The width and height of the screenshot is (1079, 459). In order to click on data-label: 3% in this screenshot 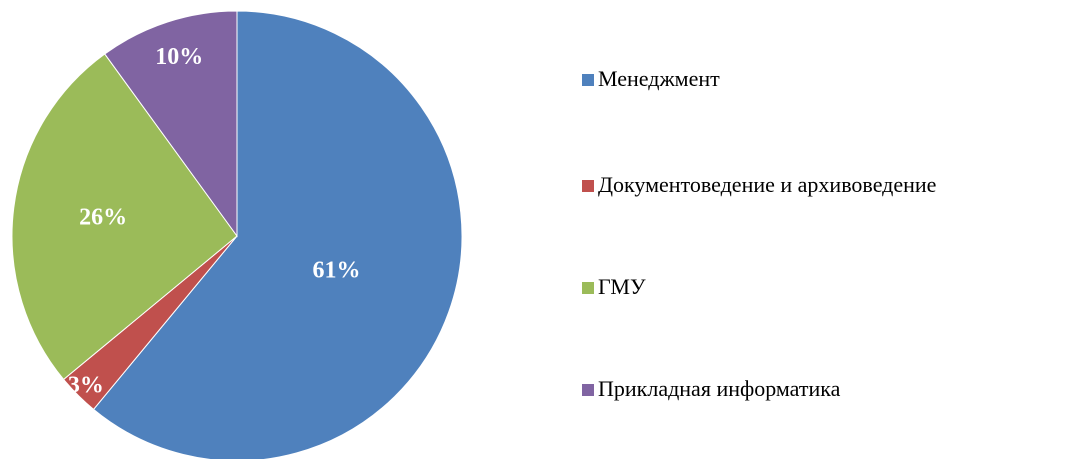, I will do `click(86, 386)`.